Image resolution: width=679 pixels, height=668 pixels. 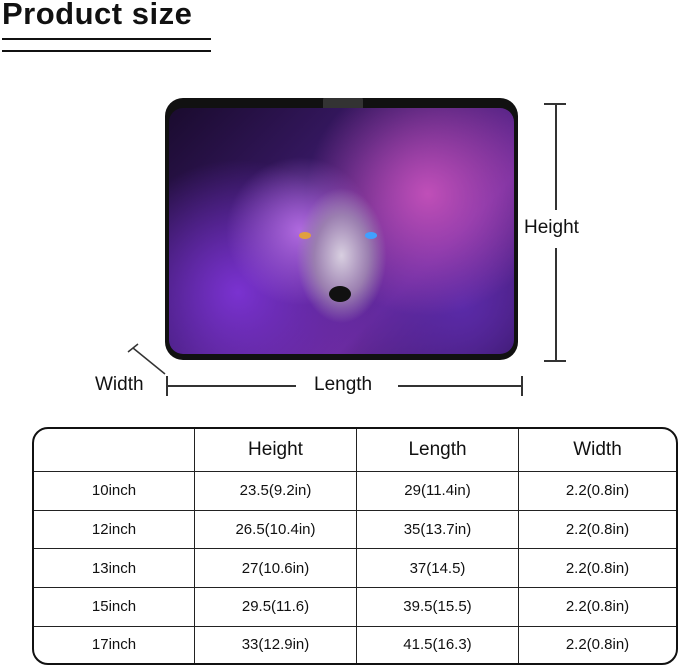 I want to click on height-line-top, so click(x=556, y=156).